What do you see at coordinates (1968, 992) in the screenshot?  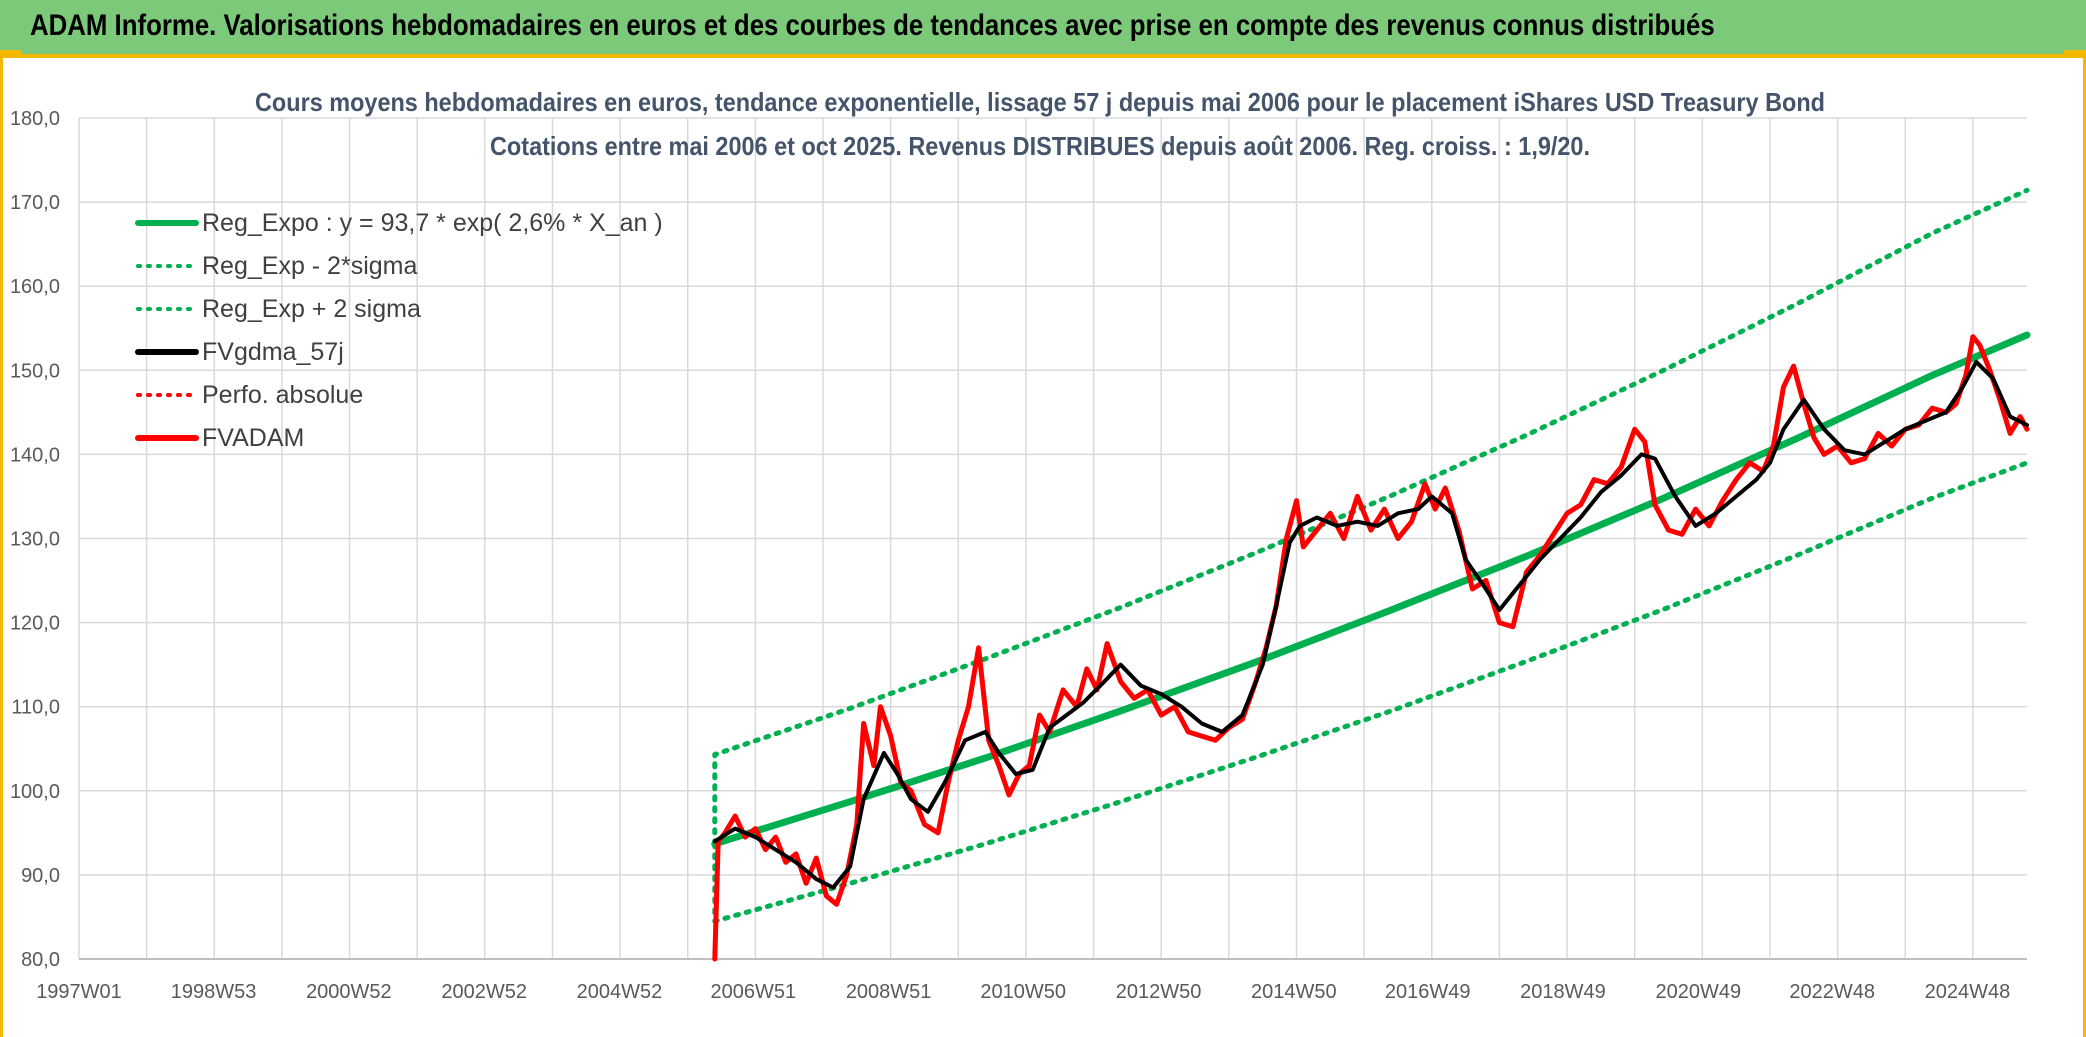 I see `x-tick-label: 2024W48` at bounding box center [1968, 992].